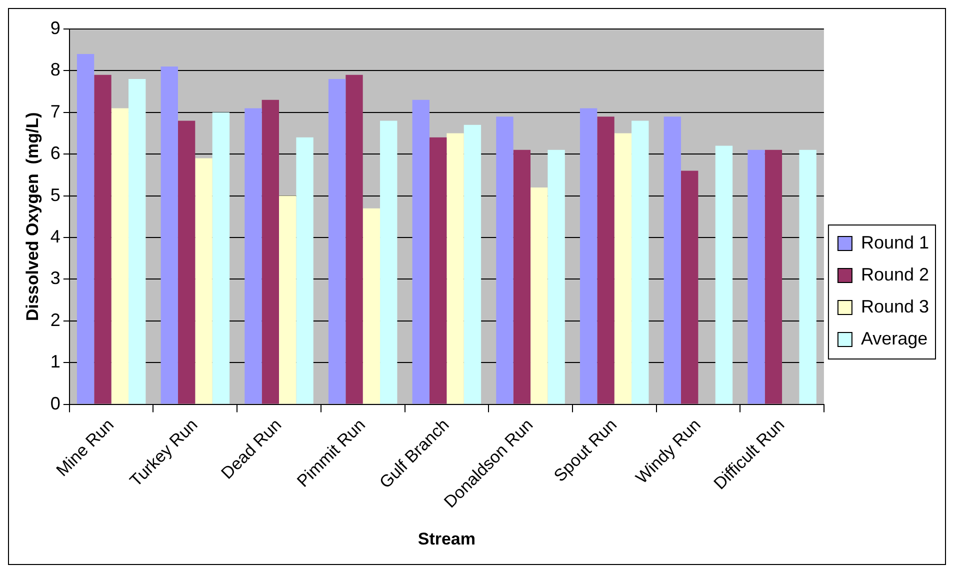 The height and width of the screenshot is (573, 954). What do you see at coordinates (55, 153) in the screenshot?
I see `y-tick-label: 6` at bounding box center [55, 153].